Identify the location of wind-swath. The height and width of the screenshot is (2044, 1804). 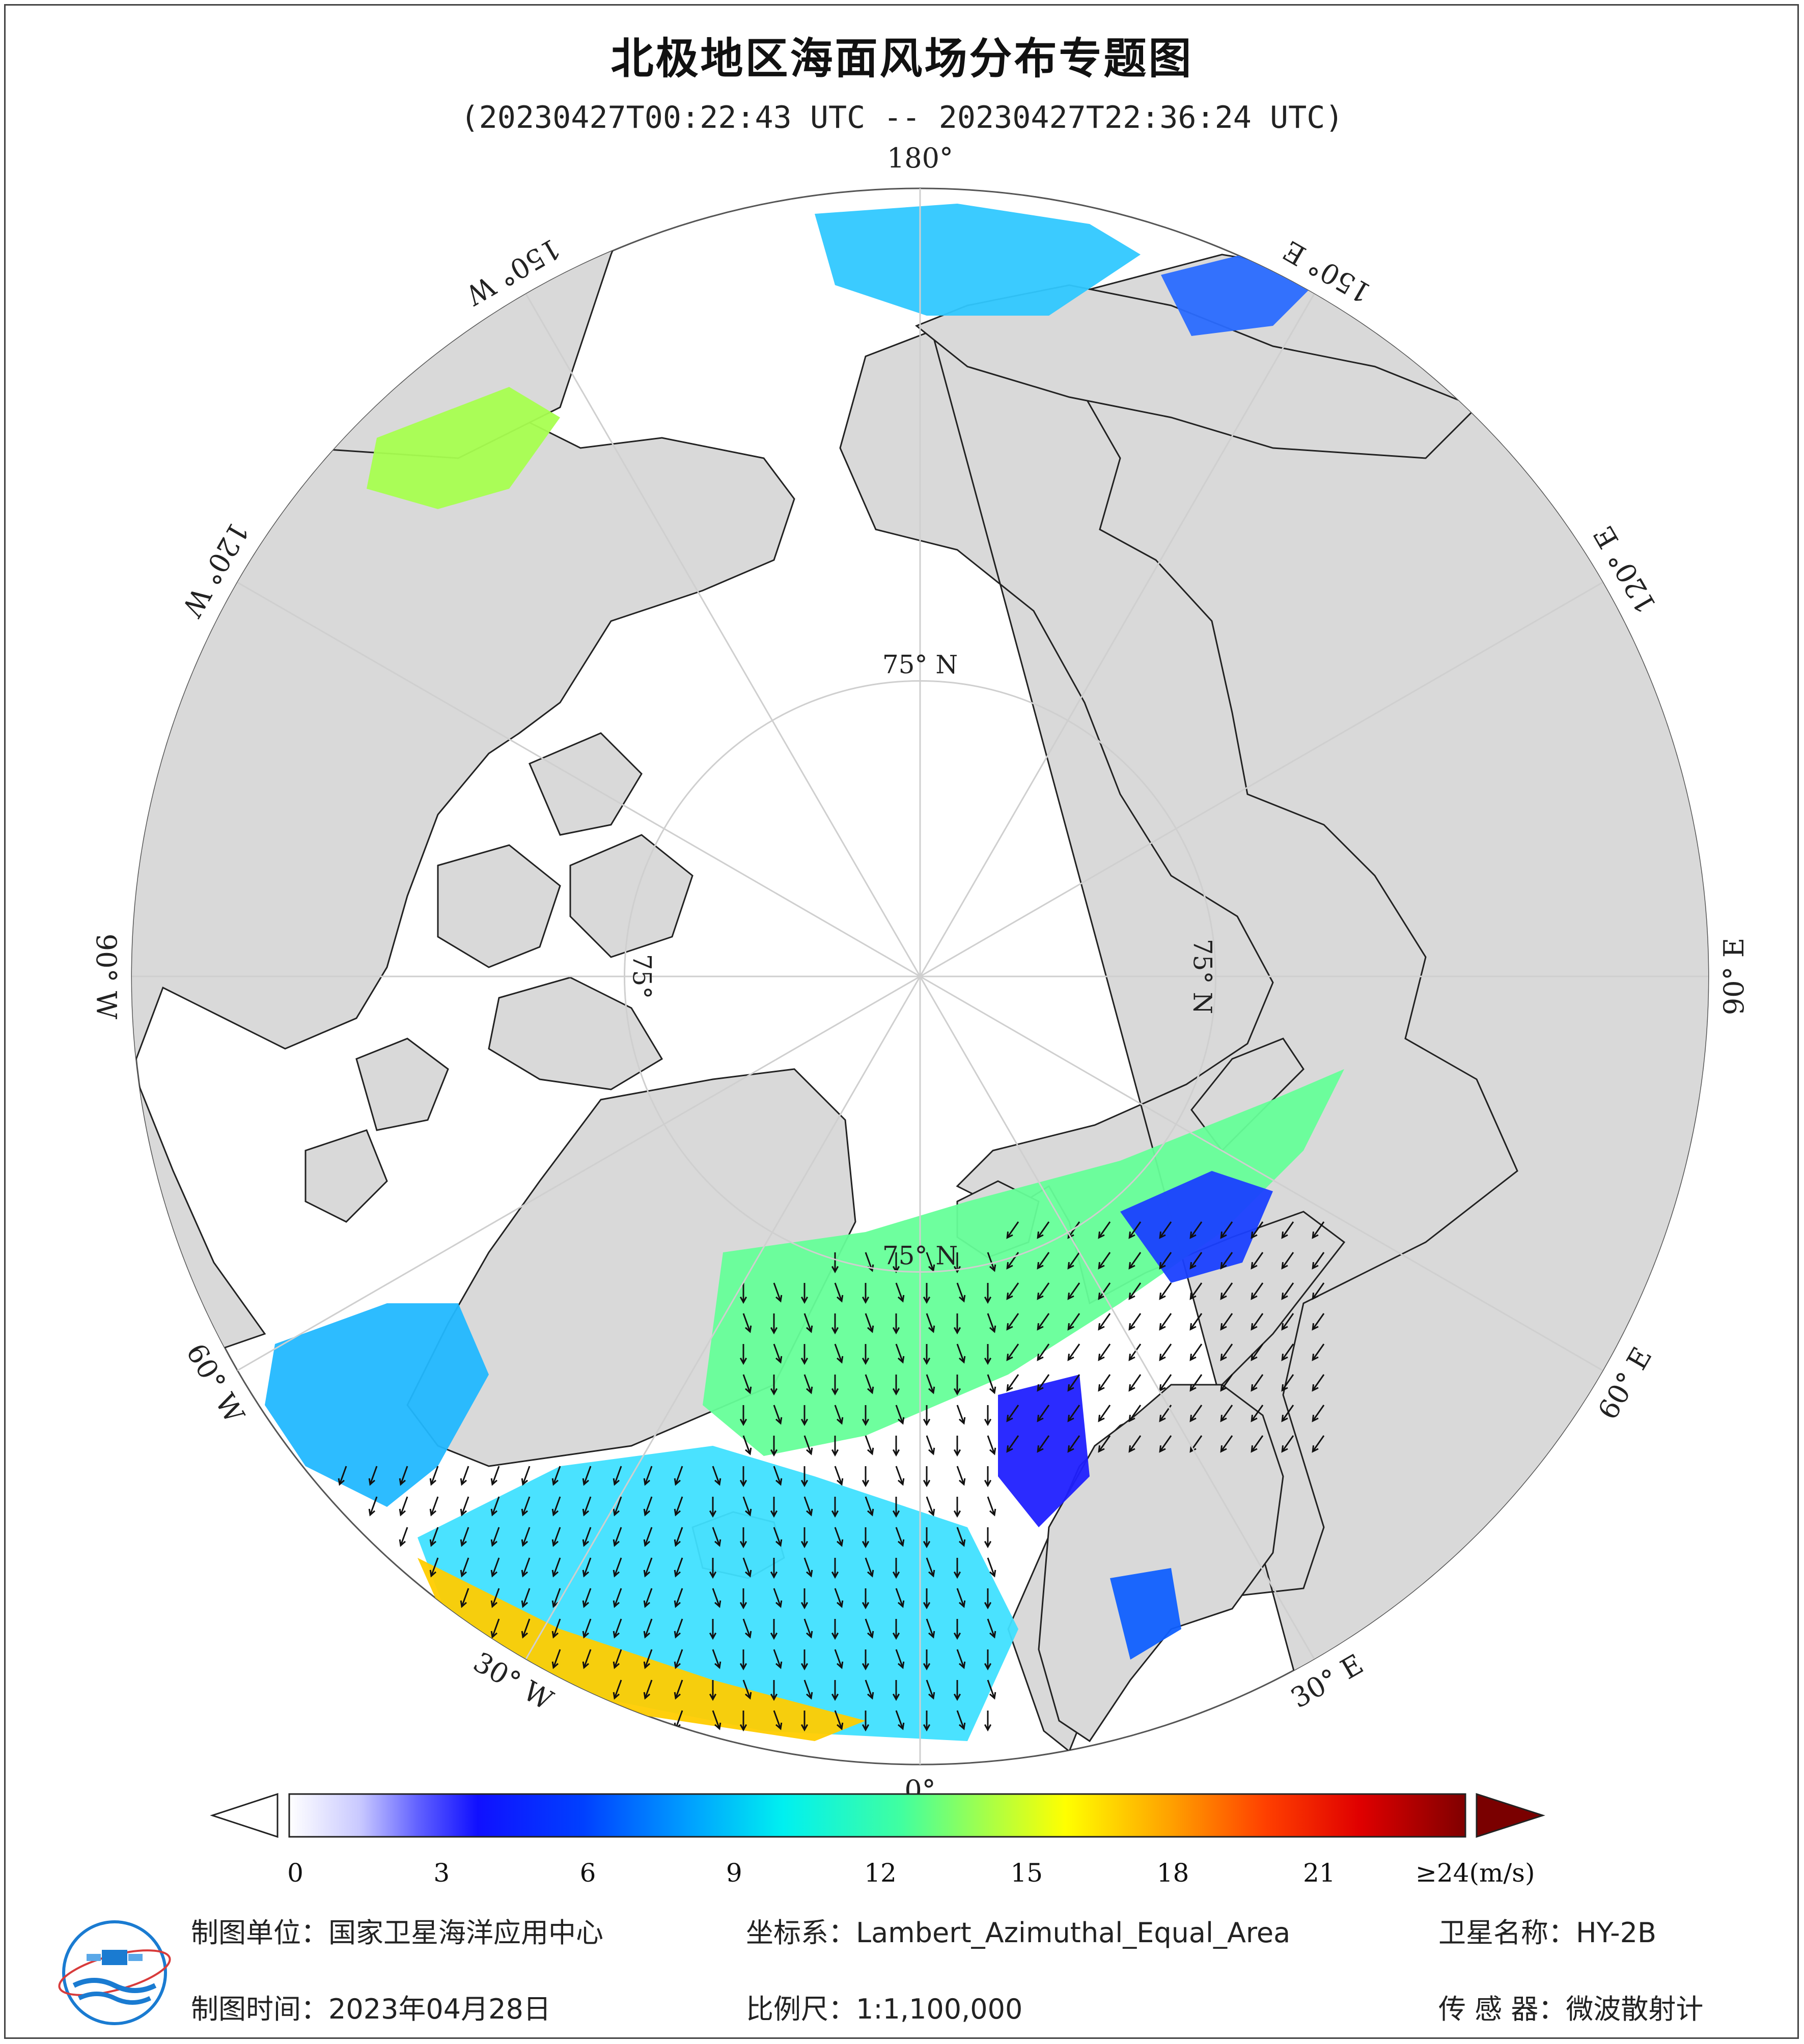
(377, 1405).